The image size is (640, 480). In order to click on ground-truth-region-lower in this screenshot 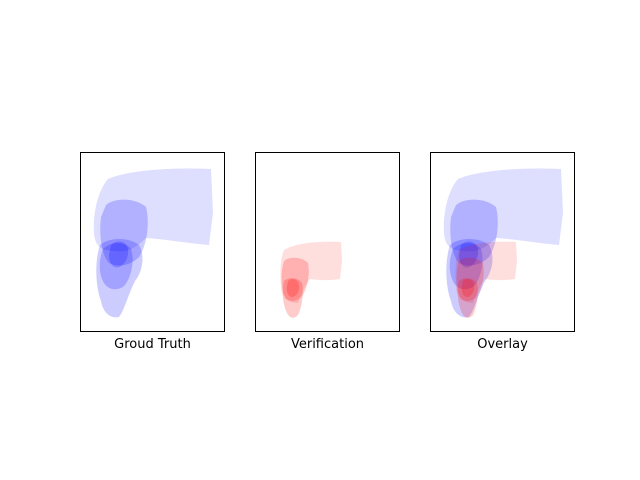, I will do `click(119, 278)`.